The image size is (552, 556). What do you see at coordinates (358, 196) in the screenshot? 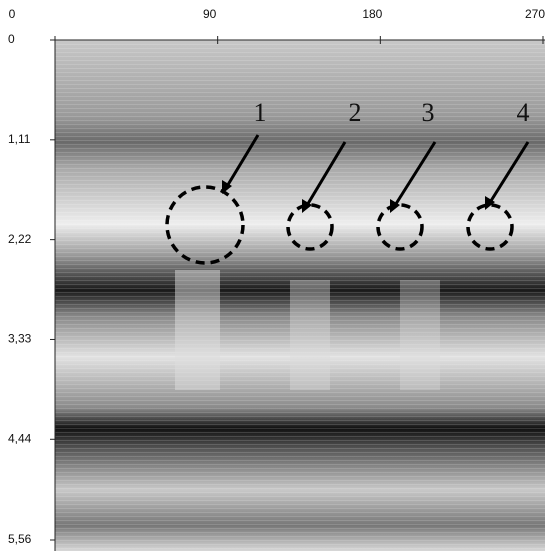
I see `arrowheads` at bounding box center [358, 196].